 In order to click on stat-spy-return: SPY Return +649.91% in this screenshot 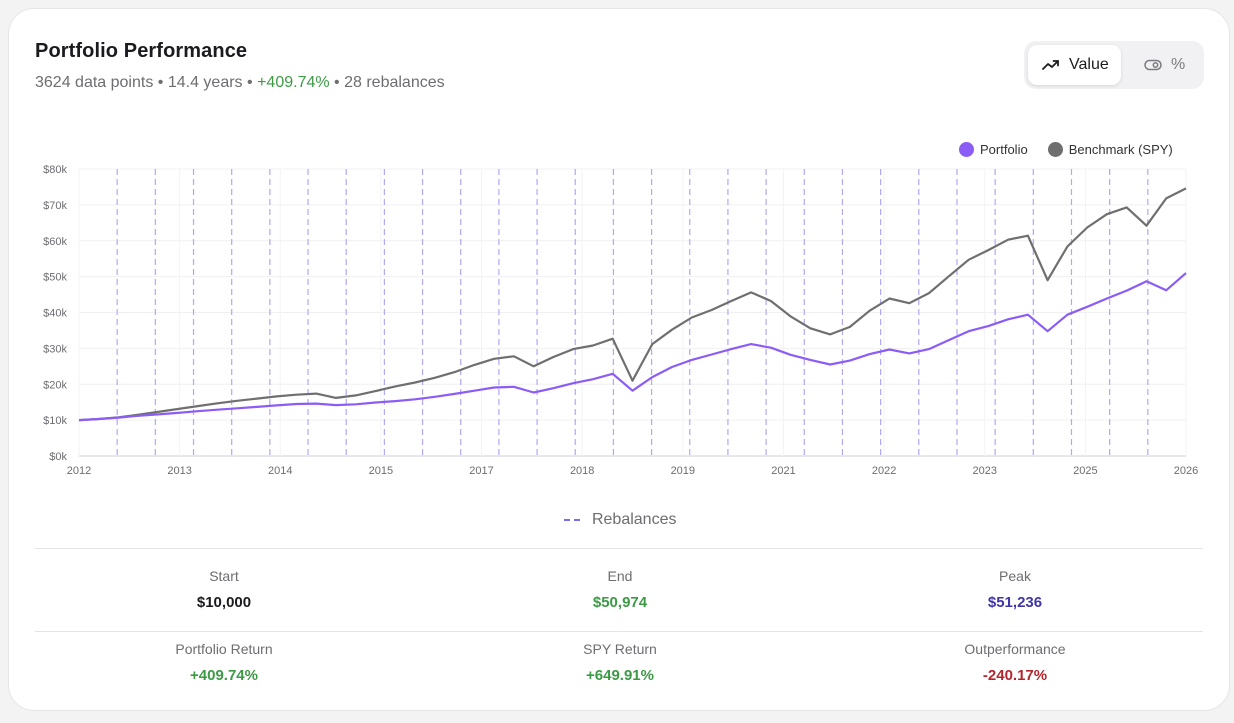, I will do `click(620, 662)`.